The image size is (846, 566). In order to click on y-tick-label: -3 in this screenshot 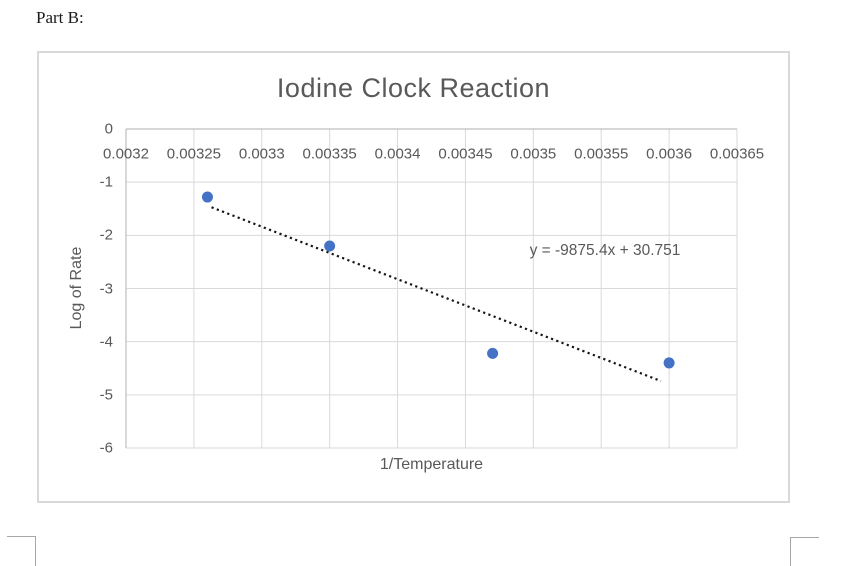, I will do `click(106, 288)`.